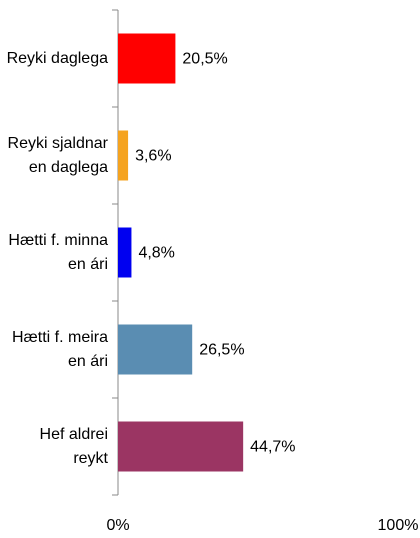 The width and height of the screenshot is (420, 538). Describe the element at coordinates (272, 447) in the screenshot. I see `value-label: 44,7%` at that location.